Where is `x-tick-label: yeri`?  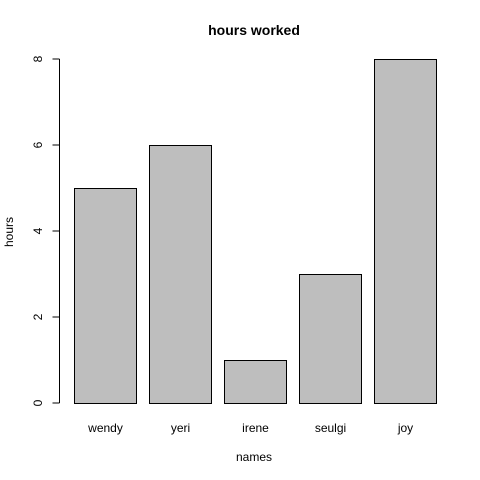 x-tick-label: yeri is located at coordinates (180, 428).